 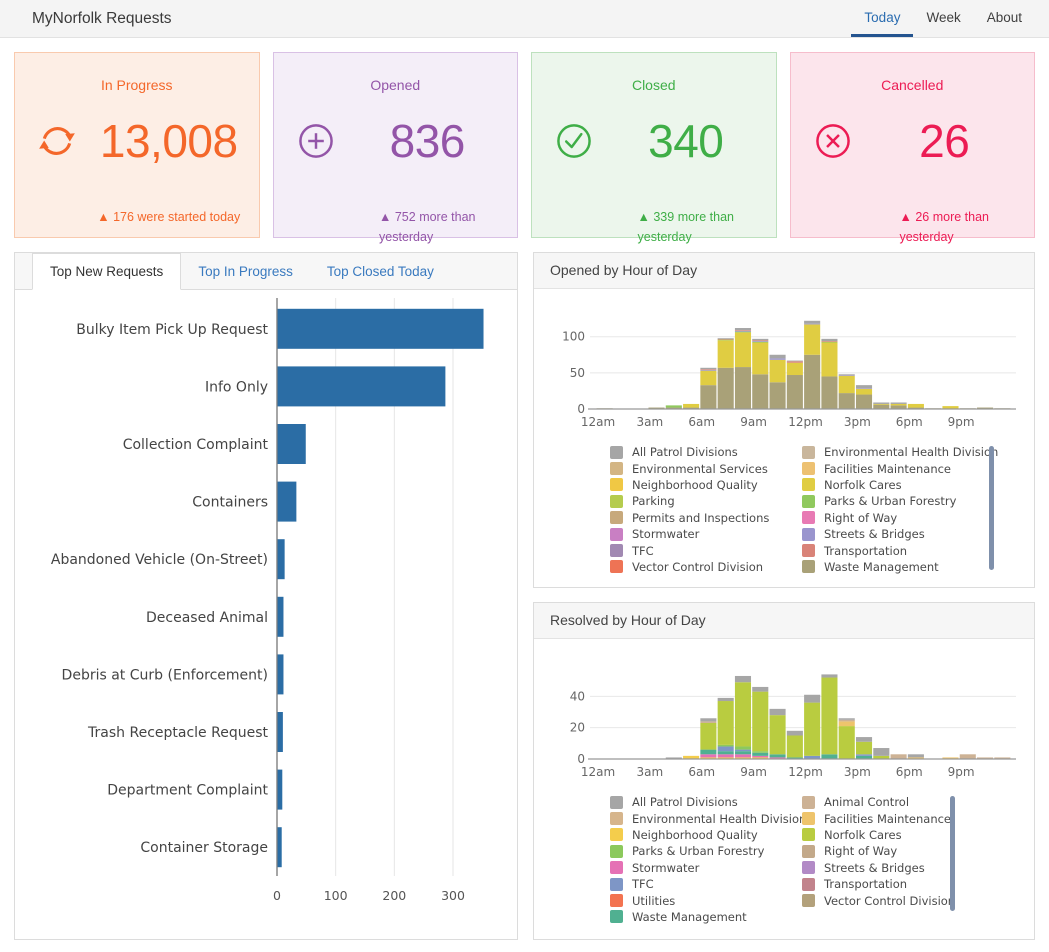 What do you see at coordinates (706, 468) in the screenshot?
I see `legend-item: Environmental Services` at bounding box center [706, 468].